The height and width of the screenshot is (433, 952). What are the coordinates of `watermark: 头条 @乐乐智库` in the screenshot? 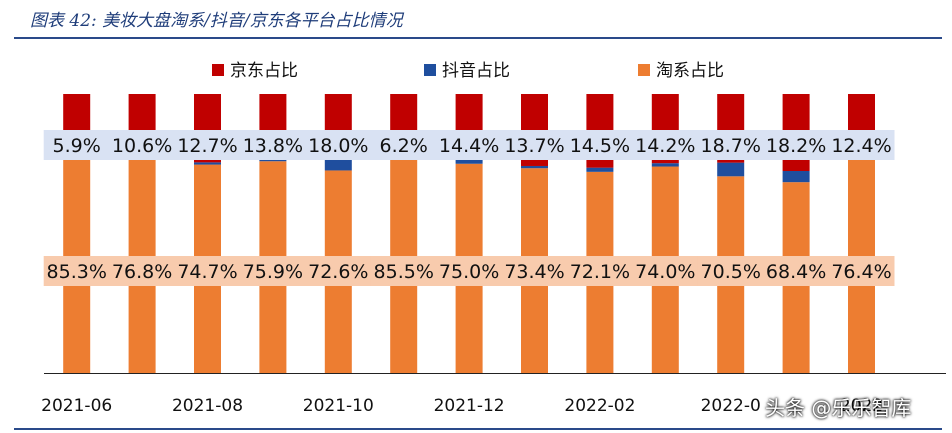 It's located at (838, 408).